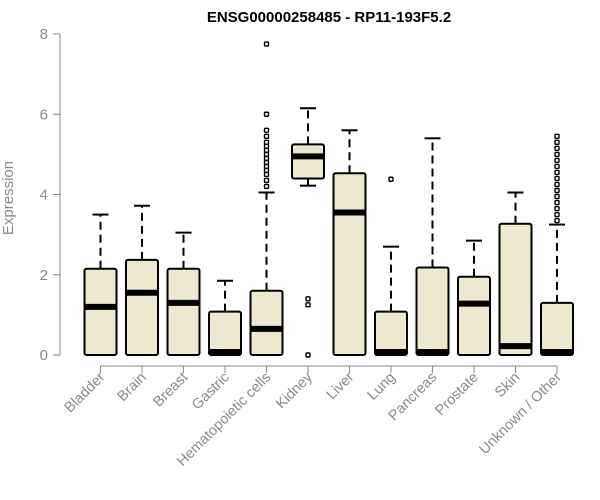  Describe the element at coordinates (44, 195) in the screenshot. I see `y-tick-label: 4` at that location.